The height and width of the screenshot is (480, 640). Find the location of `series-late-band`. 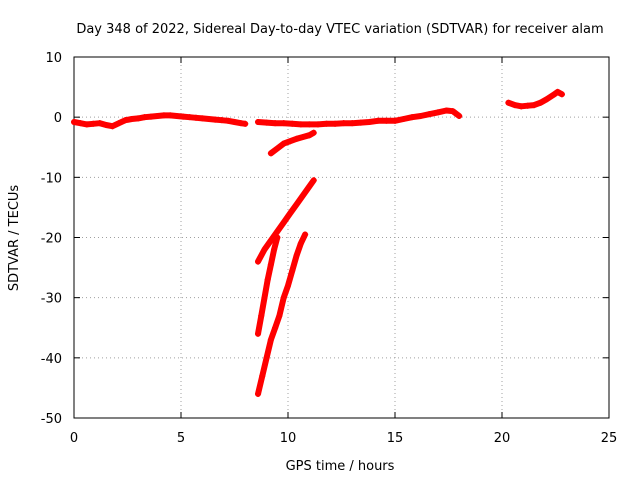

series-late-band is located at coordinates (535, 99).